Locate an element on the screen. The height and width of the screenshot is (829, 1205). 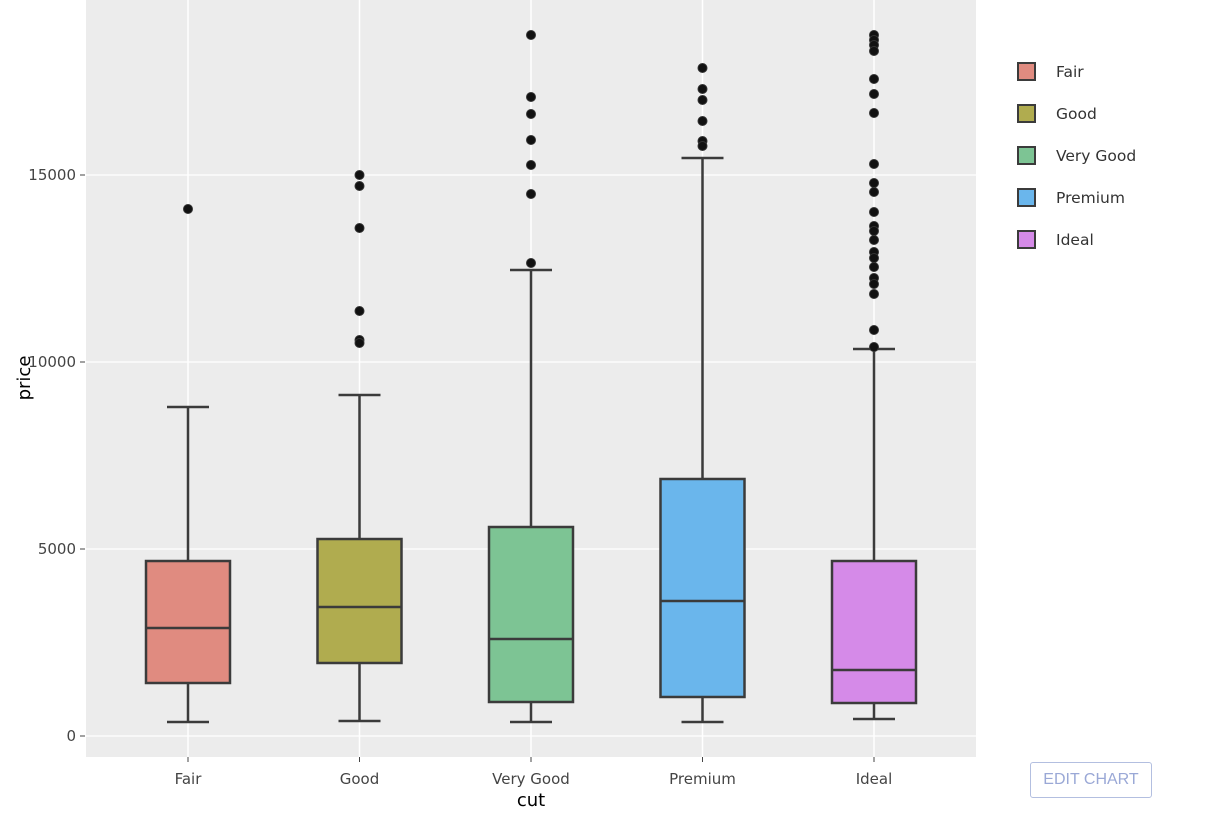
legend-label: Ideal is located at coordinates (1075, 240).